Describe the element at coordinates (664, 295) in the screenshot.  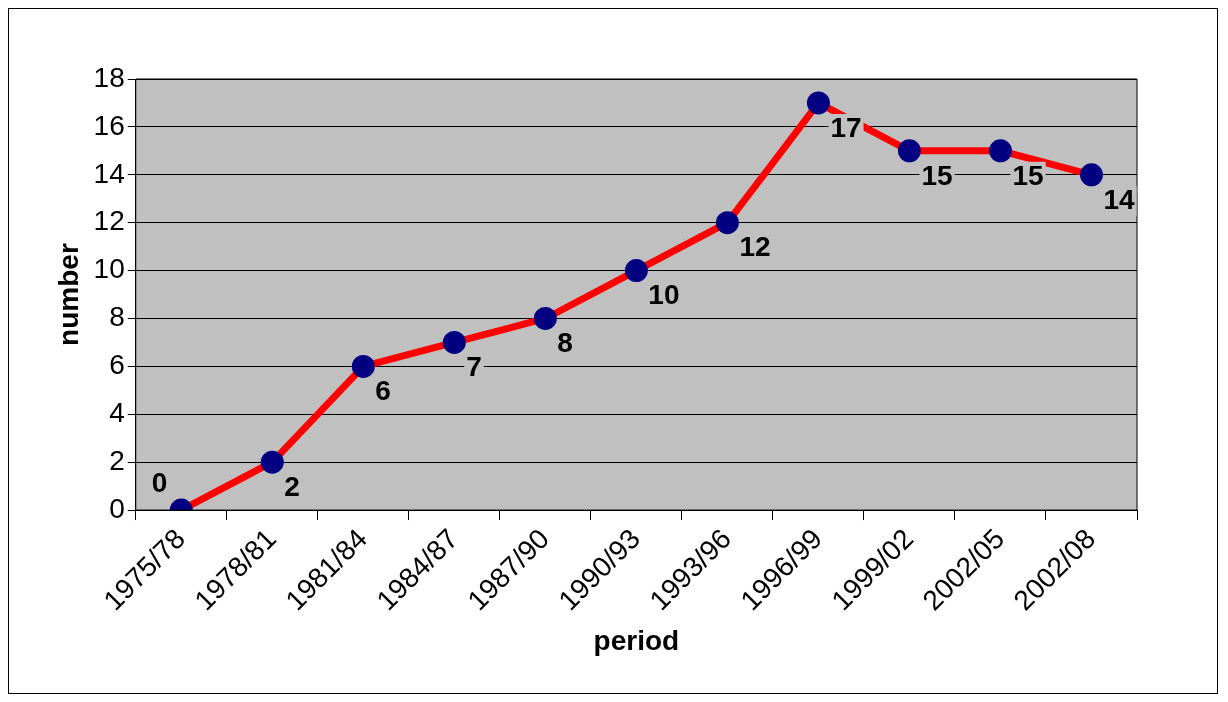
I see `data-label: 10` at that location.